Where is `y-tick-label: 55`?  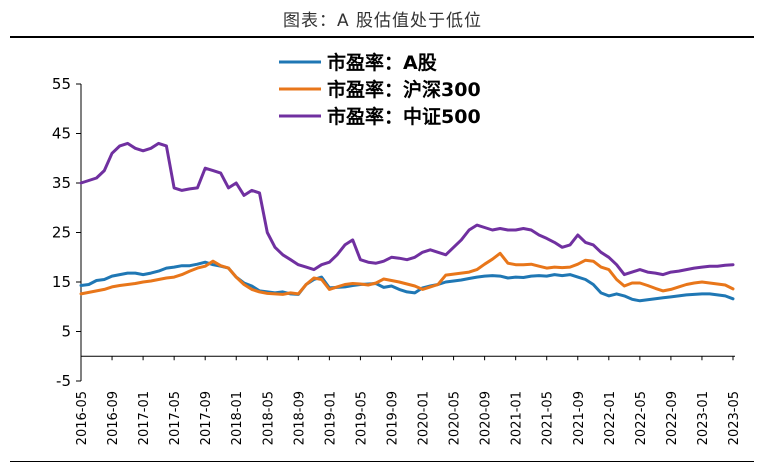 y-tick-label: 55 is located at coordinates (61, 84).